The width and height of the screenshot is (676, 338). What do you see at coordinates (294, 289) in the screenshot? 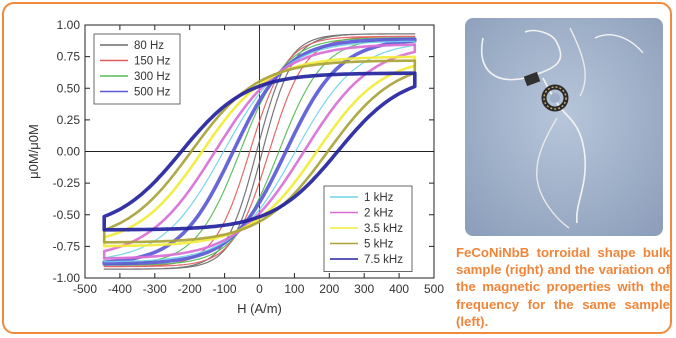
I see `x-tick-label: 100` at bounding box center [294, 289].